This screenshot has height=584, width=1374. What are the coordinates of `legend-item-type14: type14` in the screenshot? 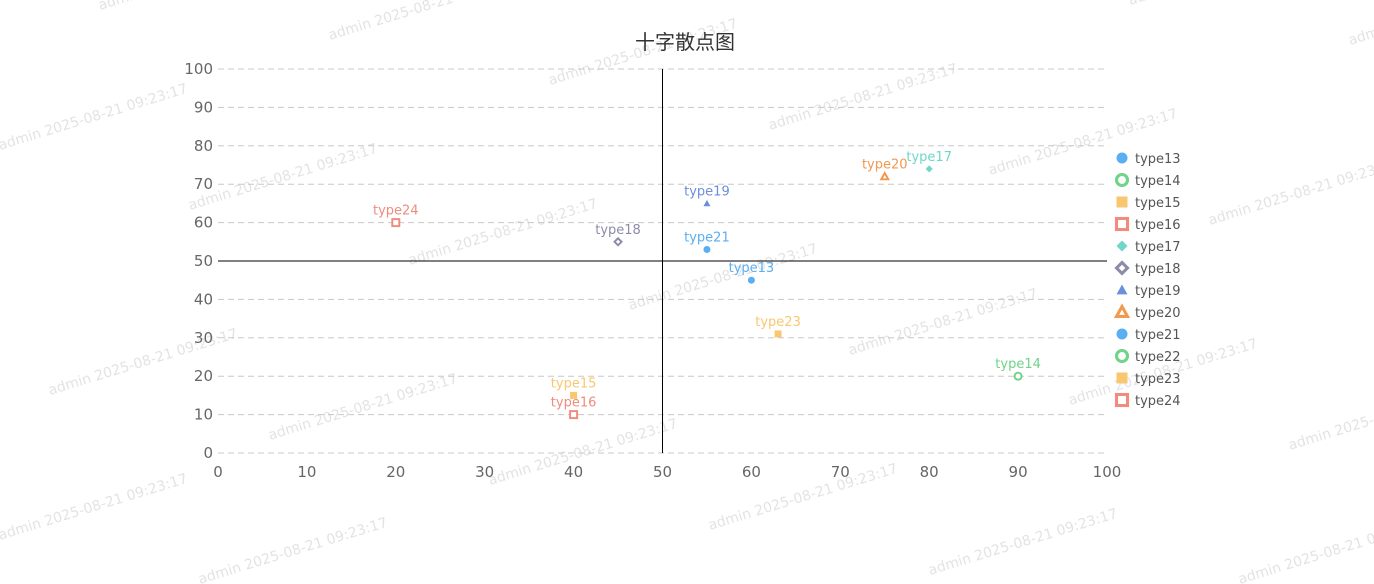 It's located at (1147, 180).